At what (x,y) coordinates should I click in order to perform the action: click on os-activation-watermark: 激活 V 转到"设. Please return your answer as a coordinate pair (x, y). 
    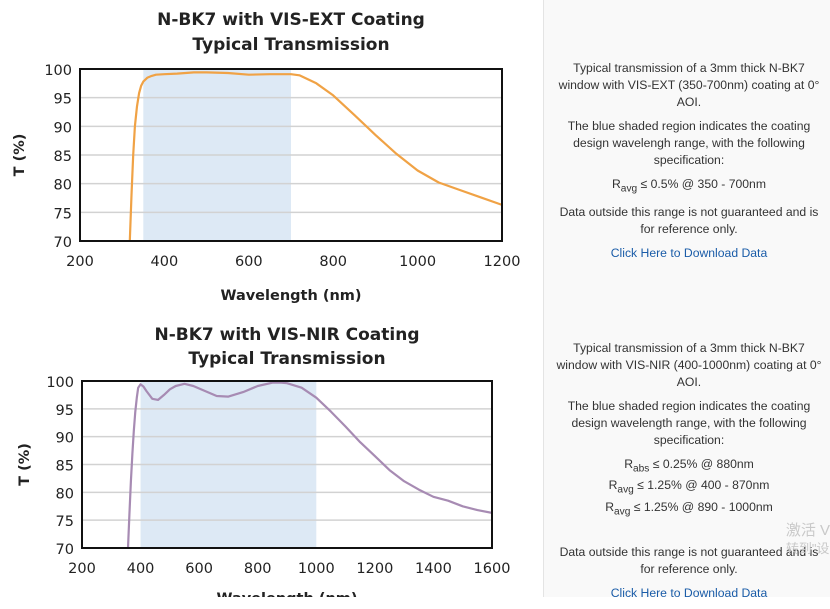
    Looking at the image, I should click on (807, 539).